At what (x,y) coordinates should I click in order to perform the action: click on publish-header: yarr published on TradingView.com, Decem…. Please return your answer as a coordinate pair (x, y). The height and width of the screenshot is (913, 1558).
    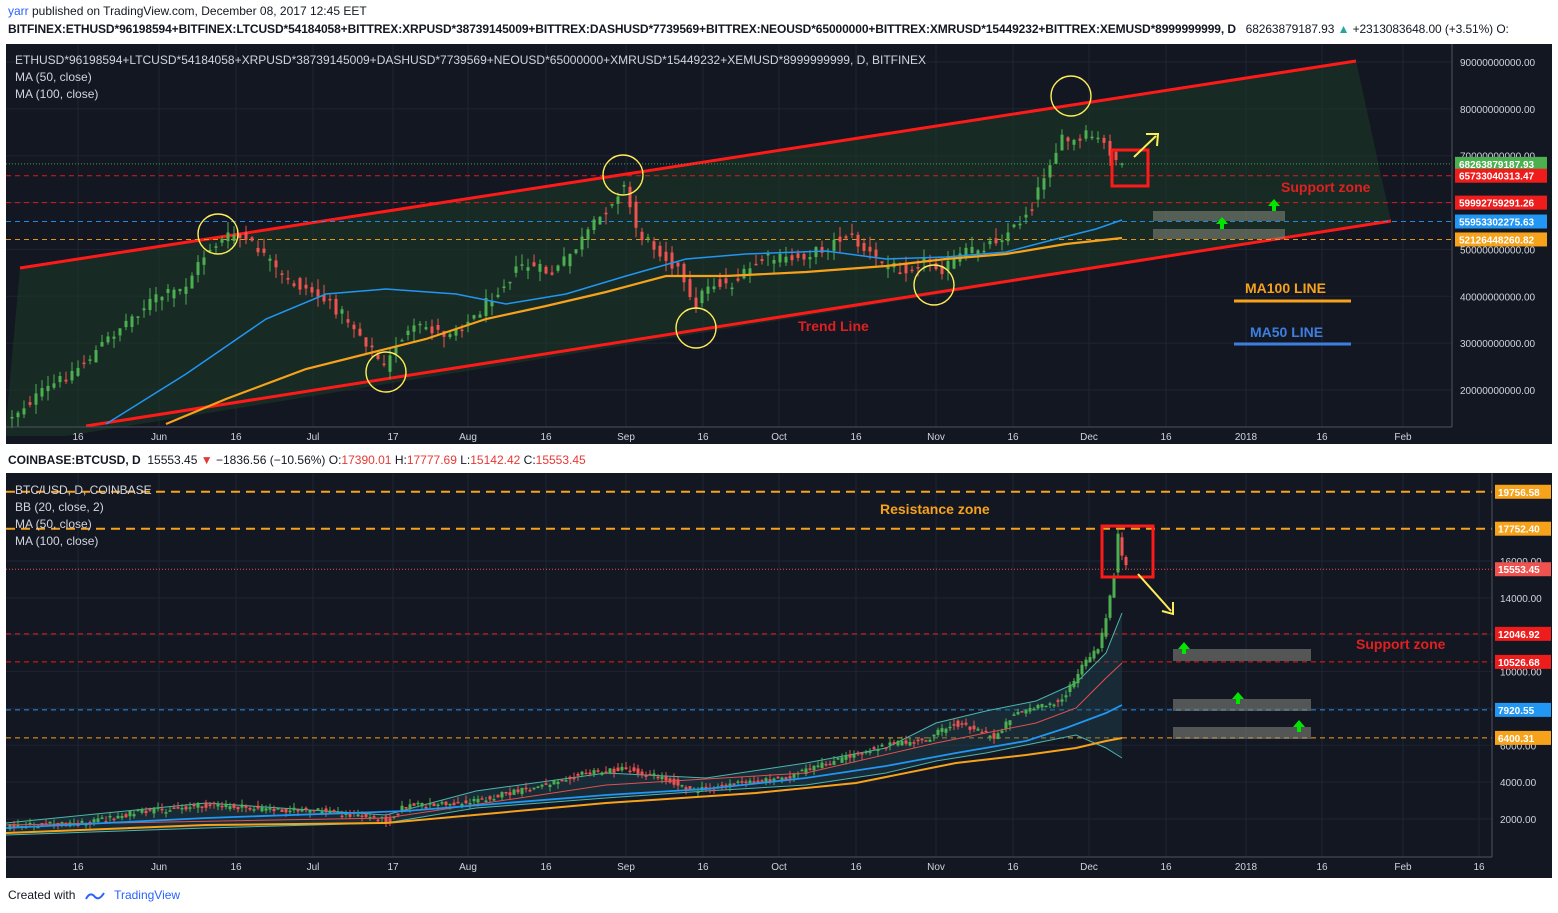
    Looking at the image, I should click on (779, 22).